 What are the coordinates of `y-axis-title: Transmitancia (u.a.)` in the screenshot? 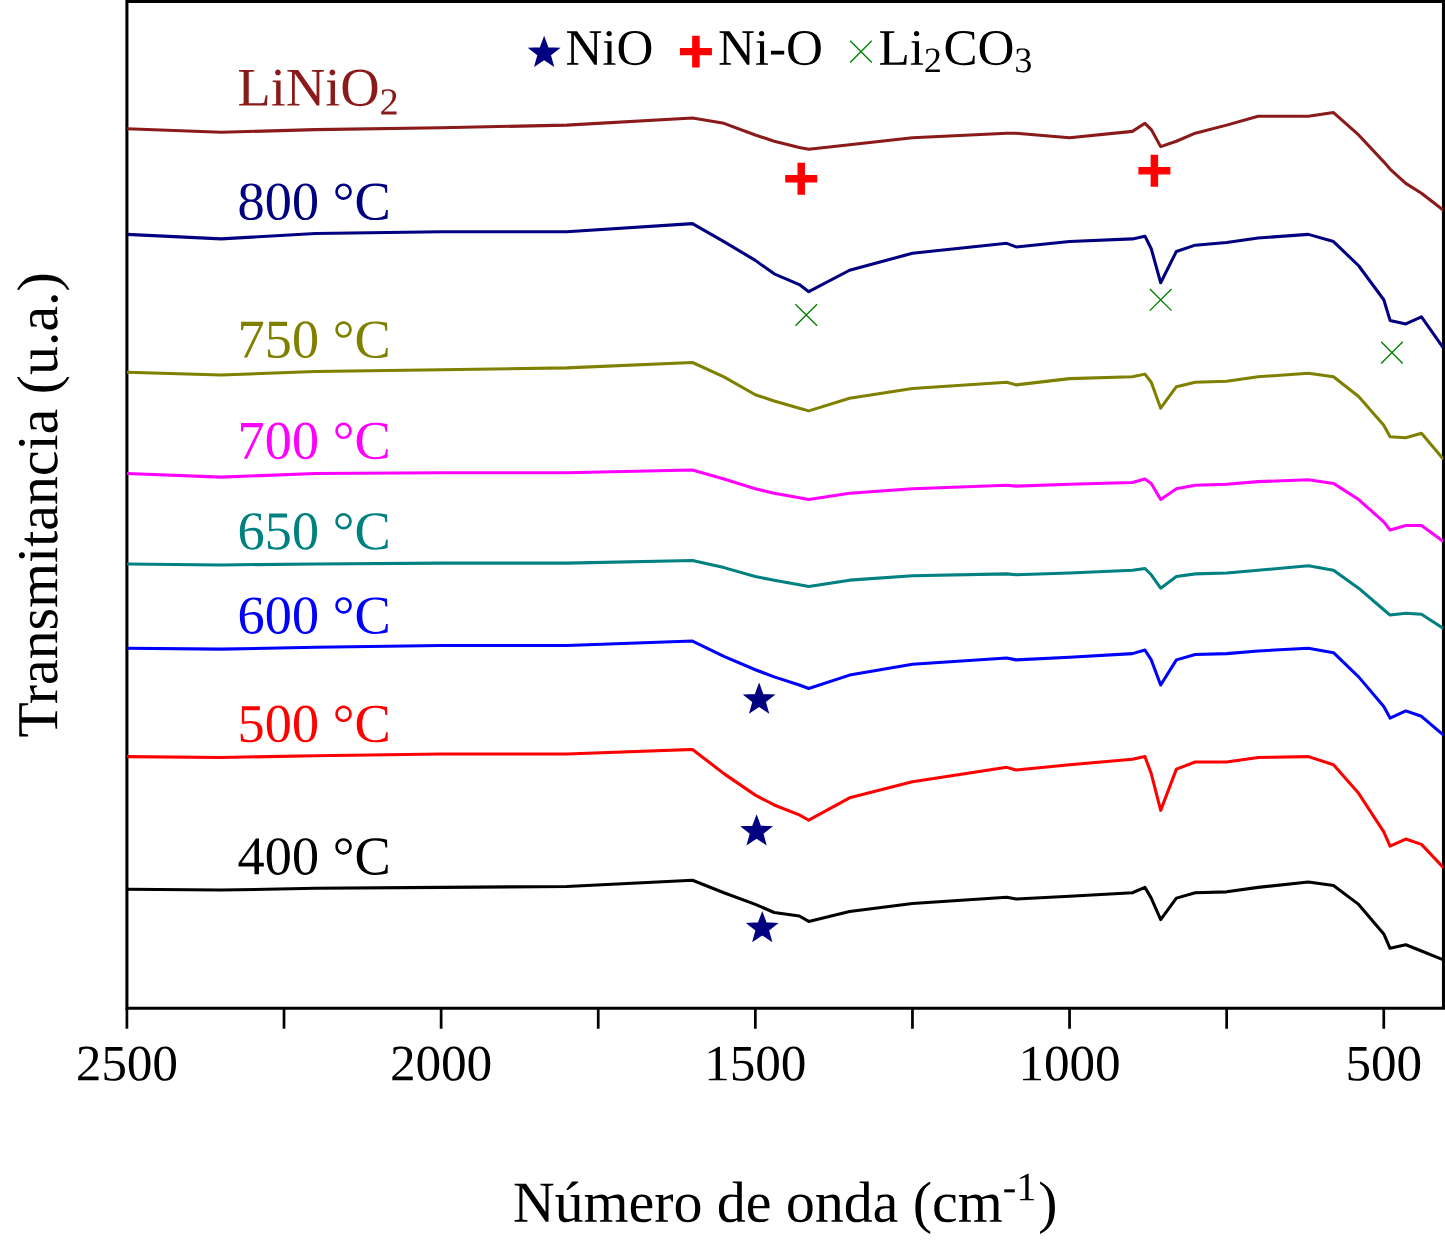 It's located at (43, 505).